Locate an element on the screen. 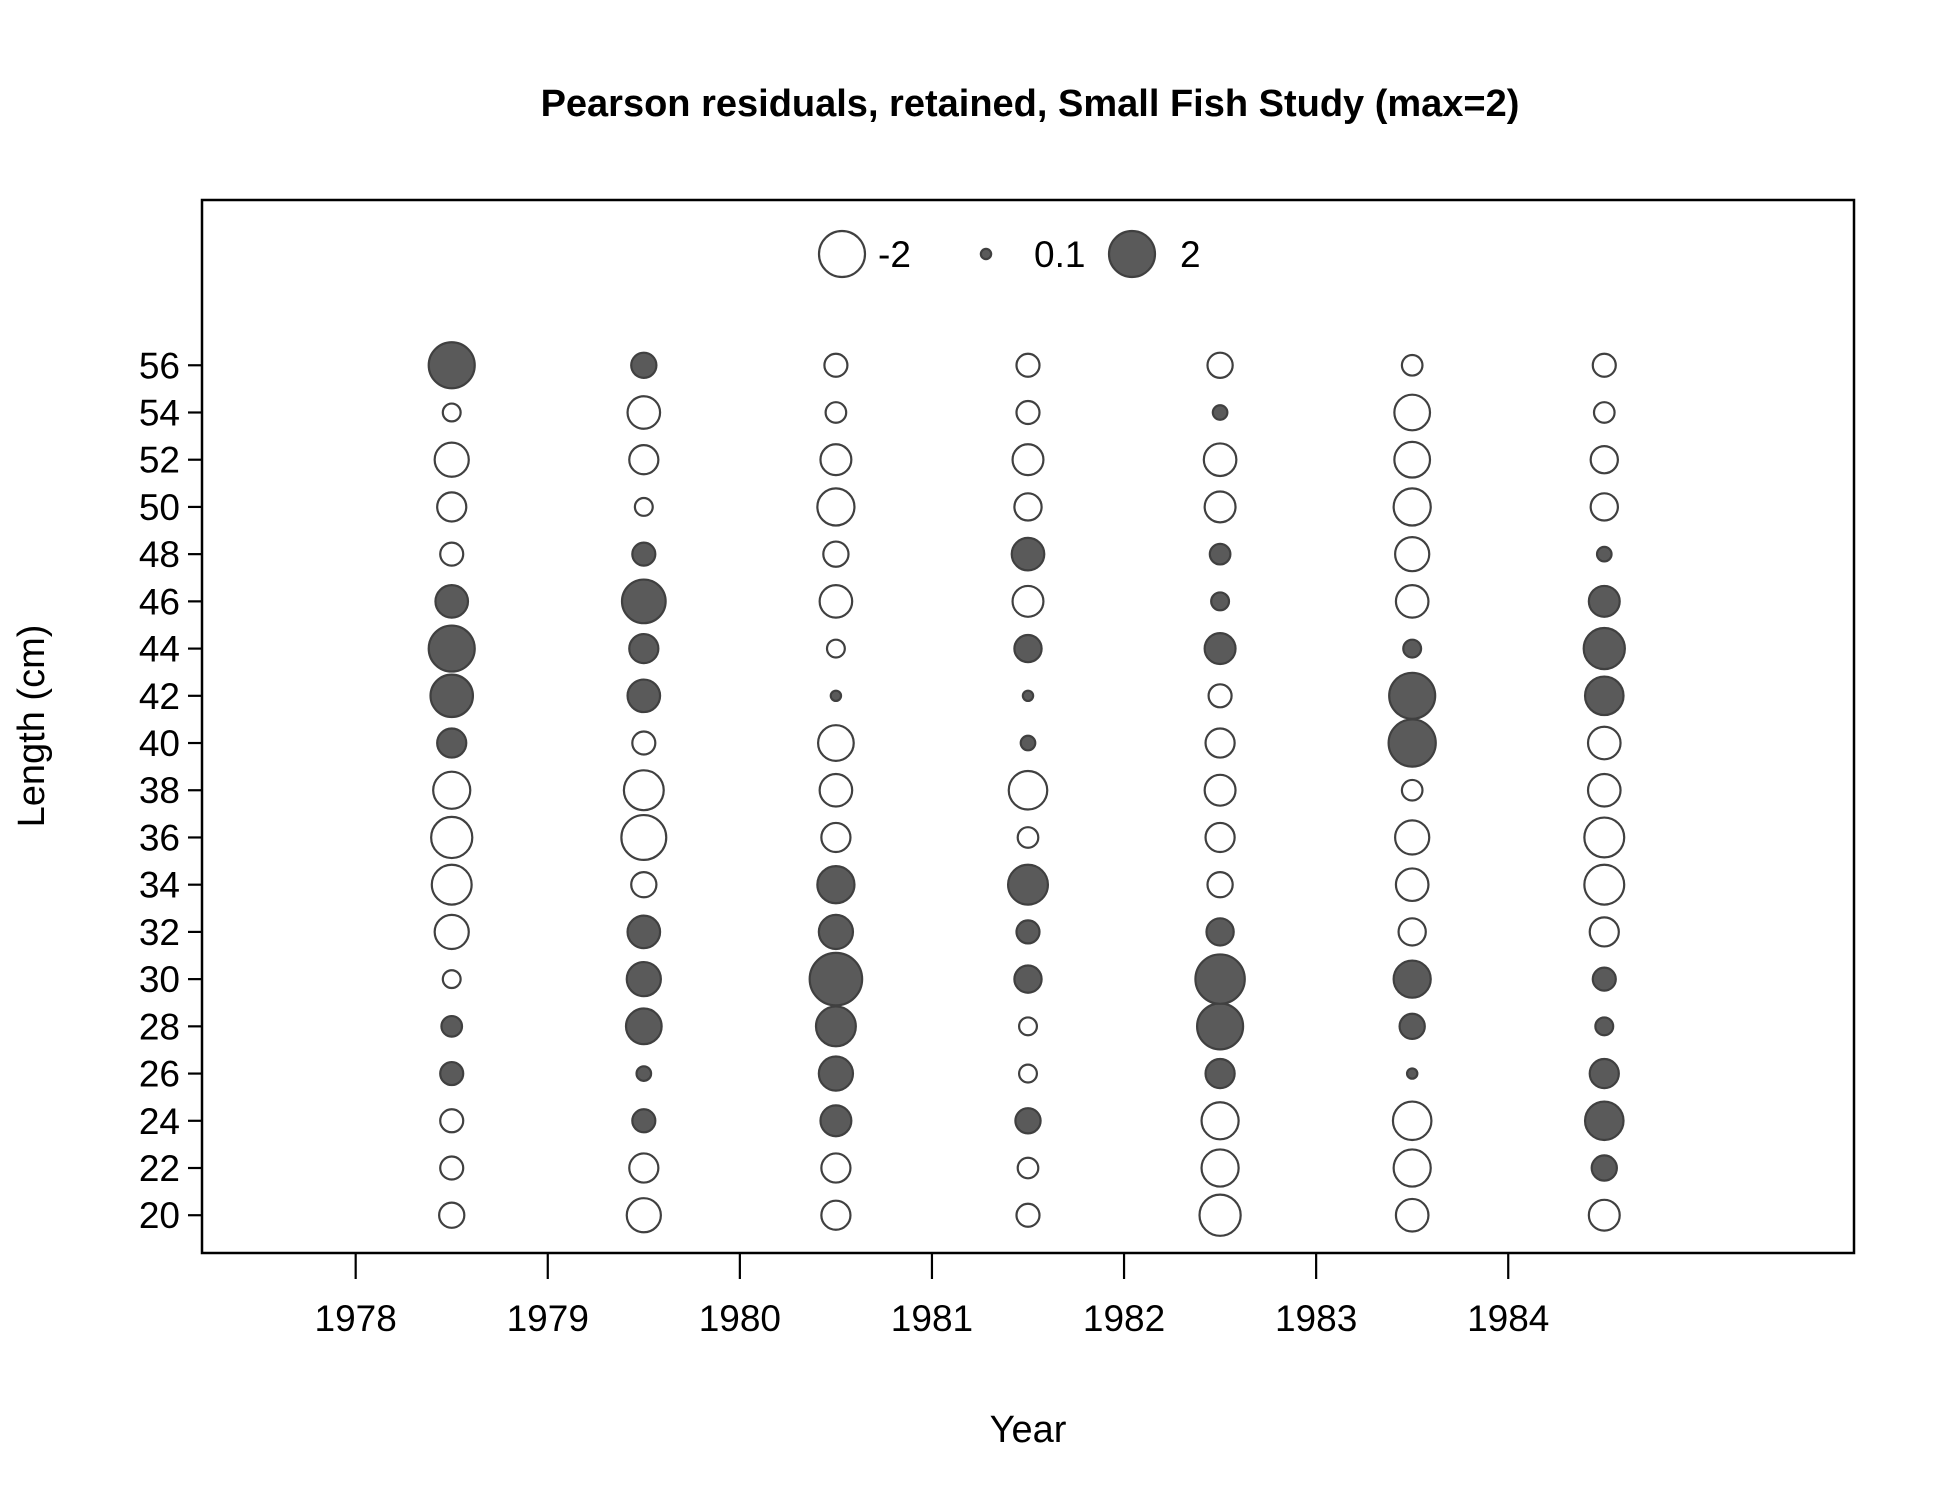 This screenshot has width=1950, height=1500. y-tick-label: 26 is located at coordinates (159, 1074).